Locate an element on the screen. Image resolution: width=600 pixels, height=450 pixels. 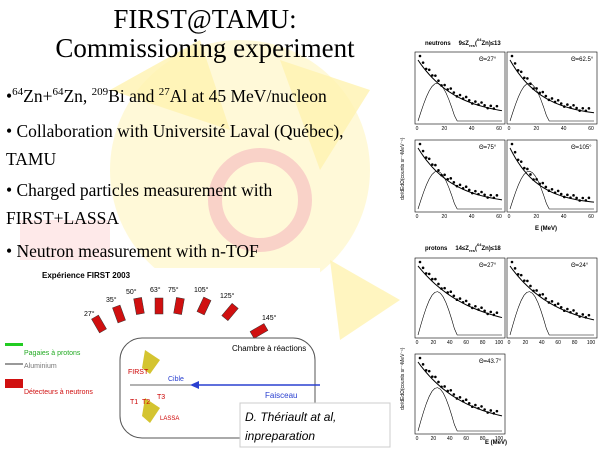
svg-text: 35° is located at coordinates (111, 300).